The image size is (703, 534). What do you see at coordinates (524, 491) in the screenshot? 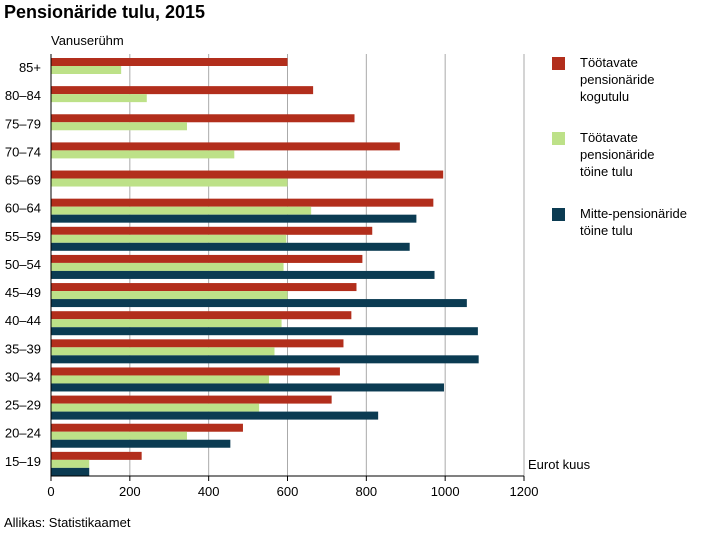
I see `x-tick-label: 1200` at bounding box center [524, 491].